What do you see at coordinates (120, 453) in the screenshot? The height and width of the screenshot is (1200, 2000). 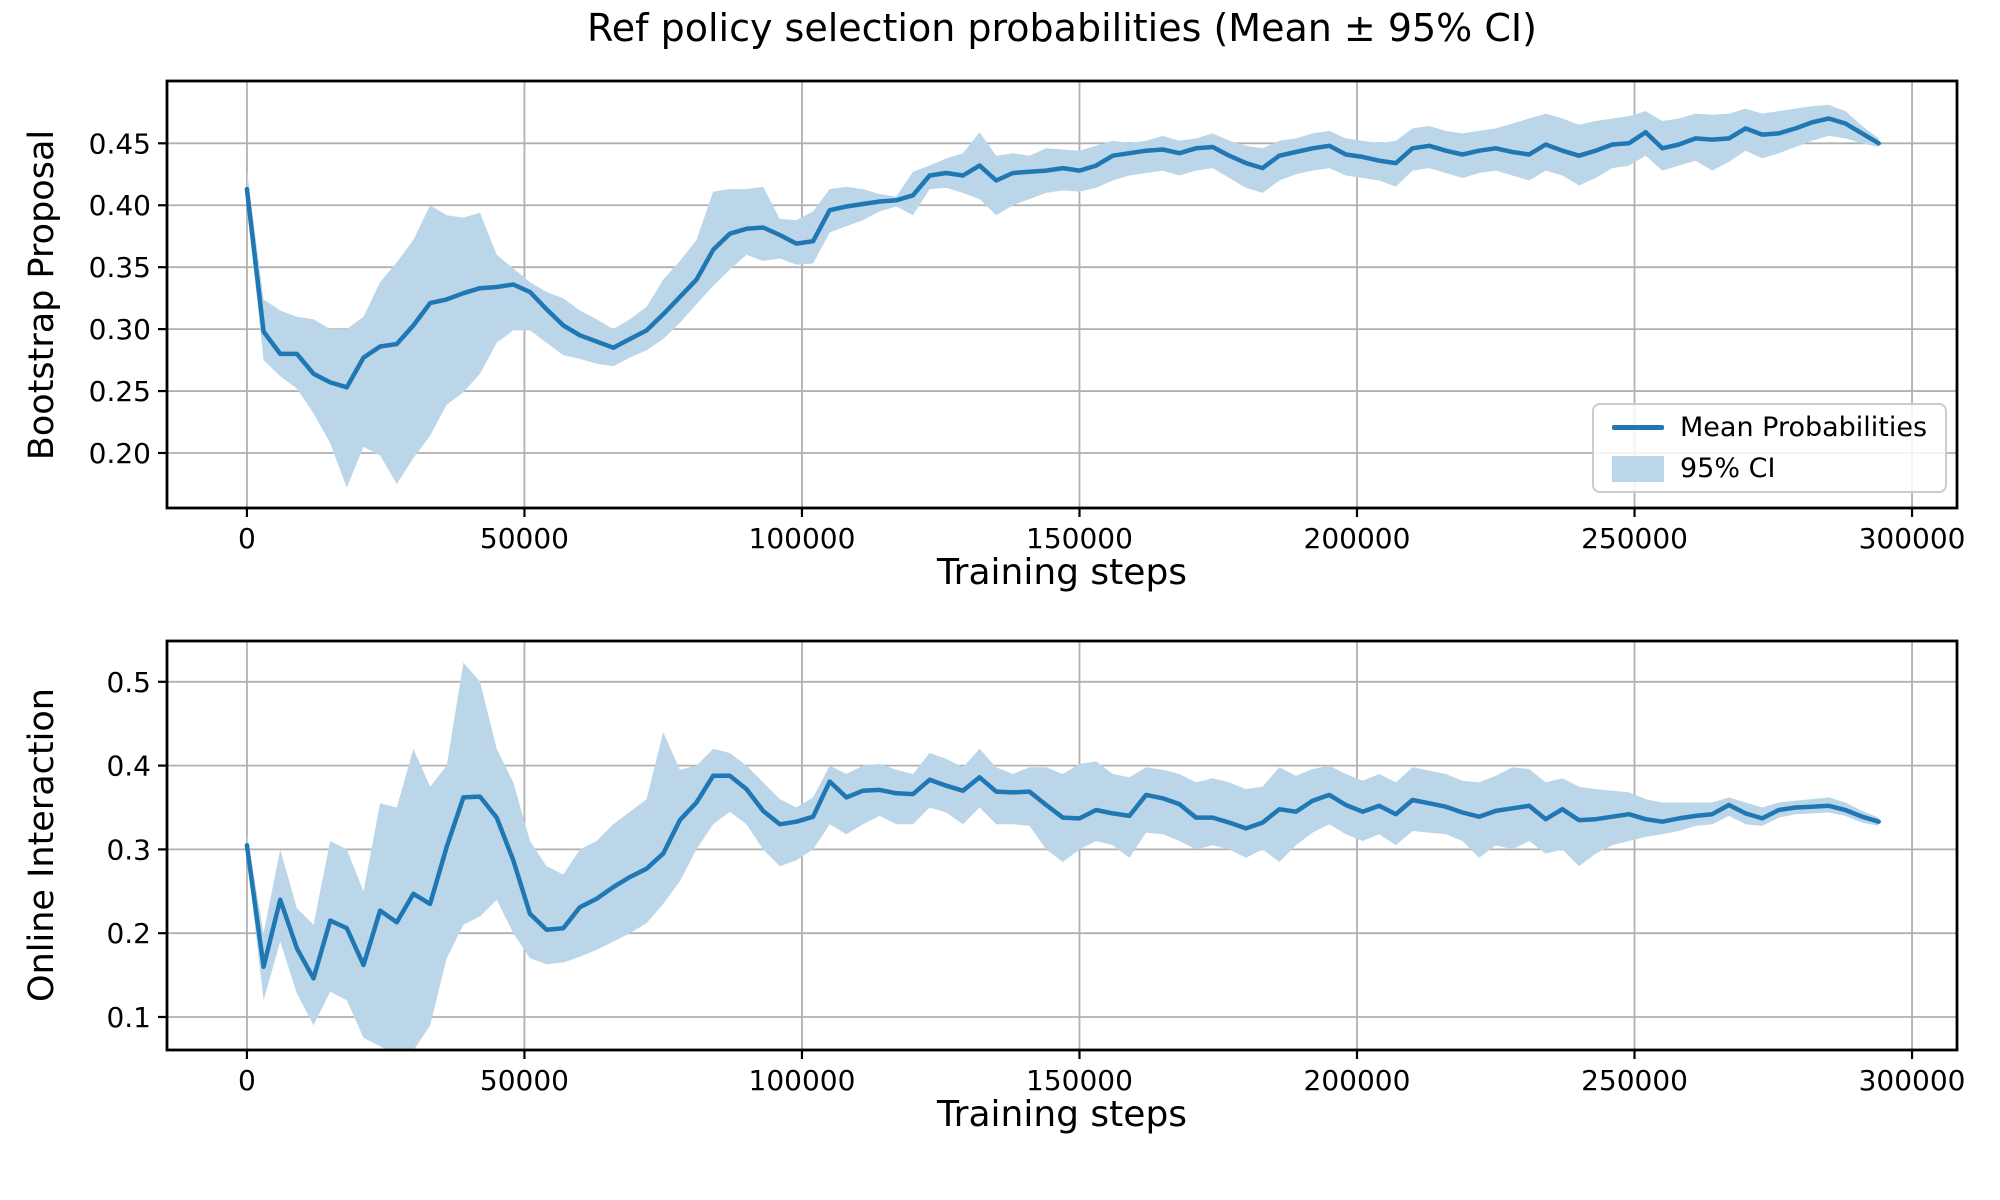 I see `svg-text: 0.20` at bounding box center [120, 453].